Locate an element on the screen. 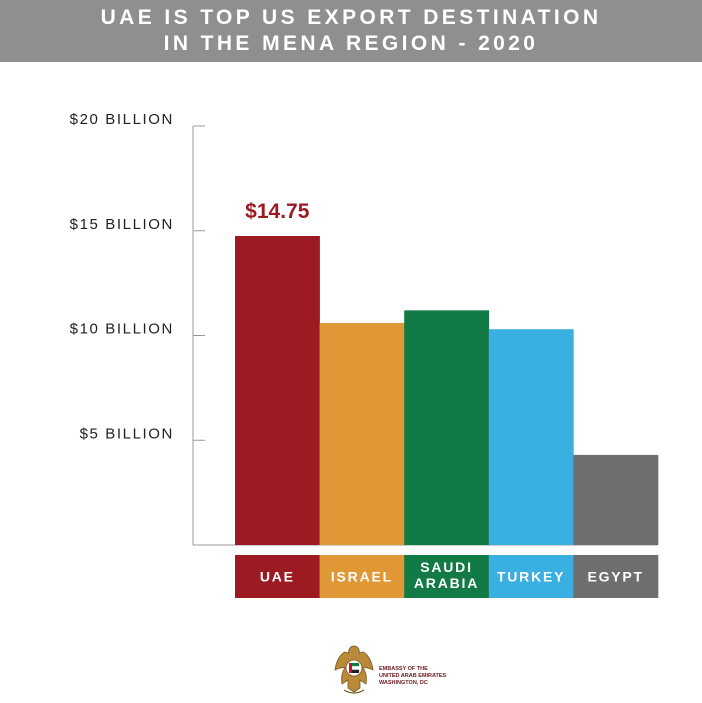 This screenshot has width=702, height=703. category-label-uae: UAE is located at coordinates (277, 577).